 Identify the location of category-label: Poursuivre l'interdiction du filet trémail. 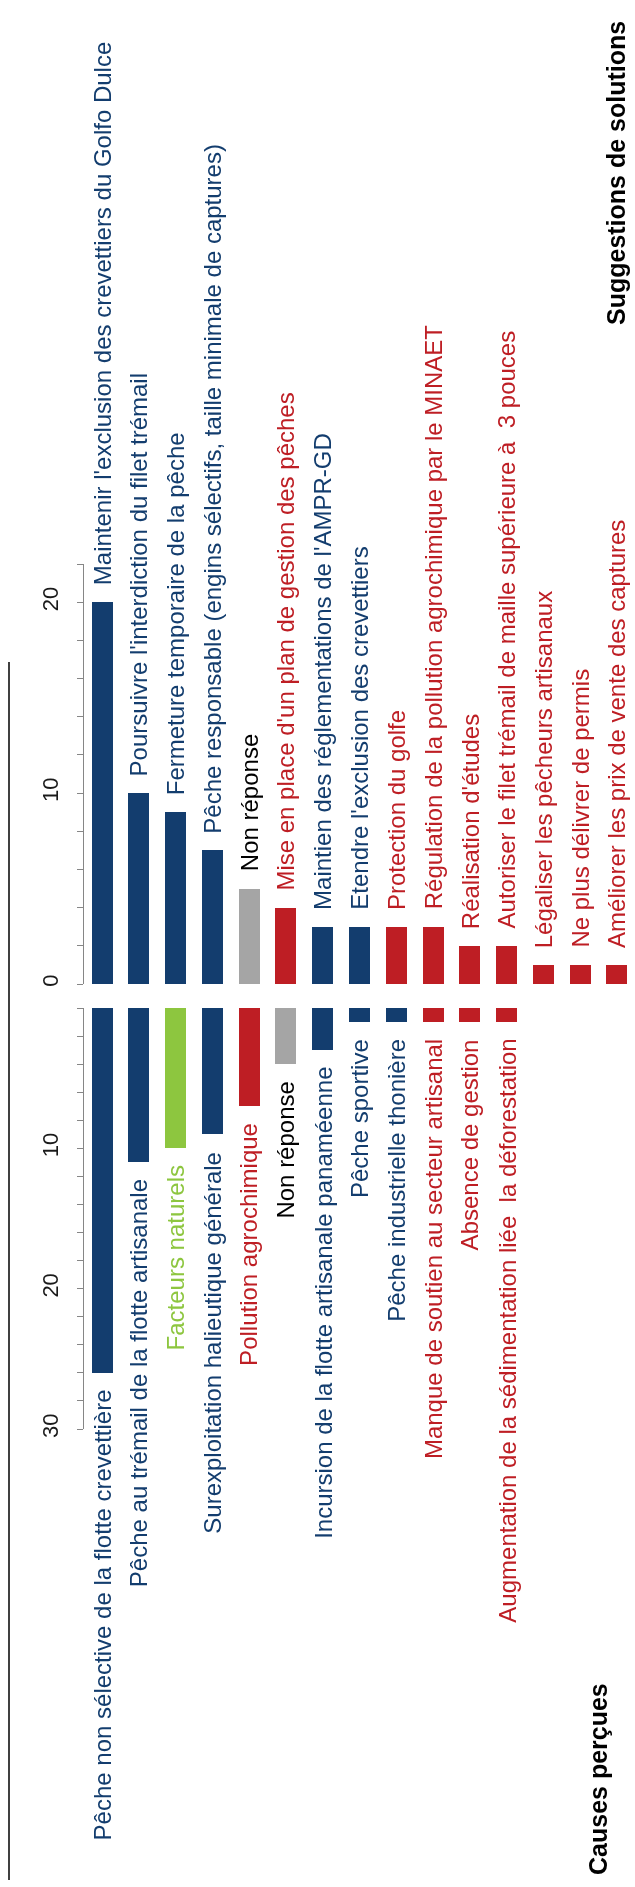
(139, 574).